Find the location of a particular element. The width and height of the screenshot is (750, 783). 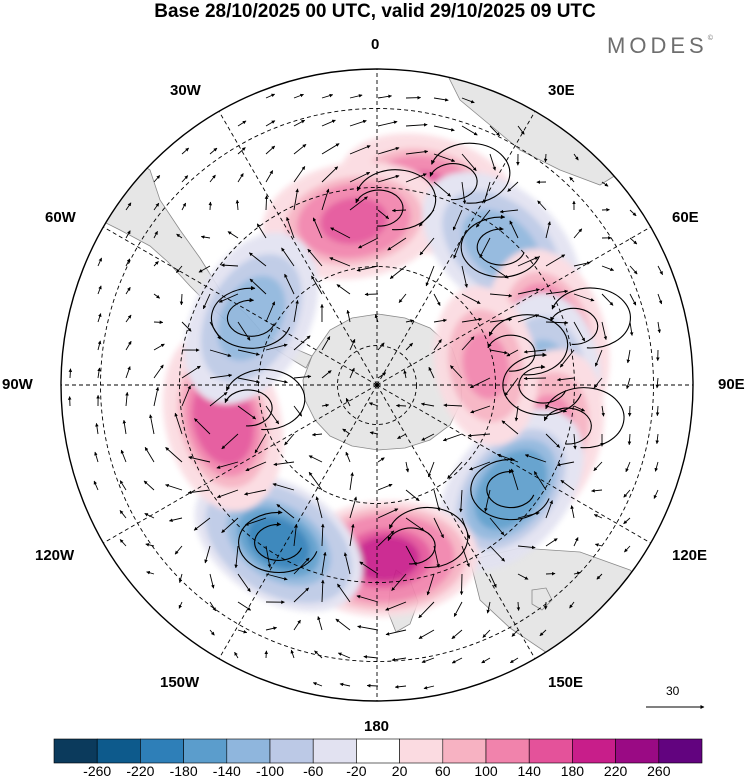

meridian-label-90e: 90E is located at coordinates (731, 384).